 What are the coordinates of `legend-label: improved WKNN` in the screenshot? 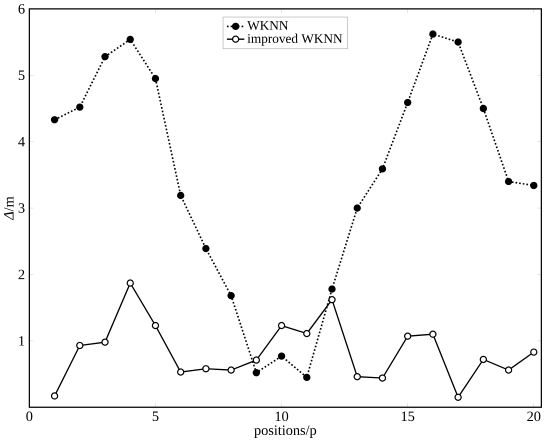 It's located at (294, 40).